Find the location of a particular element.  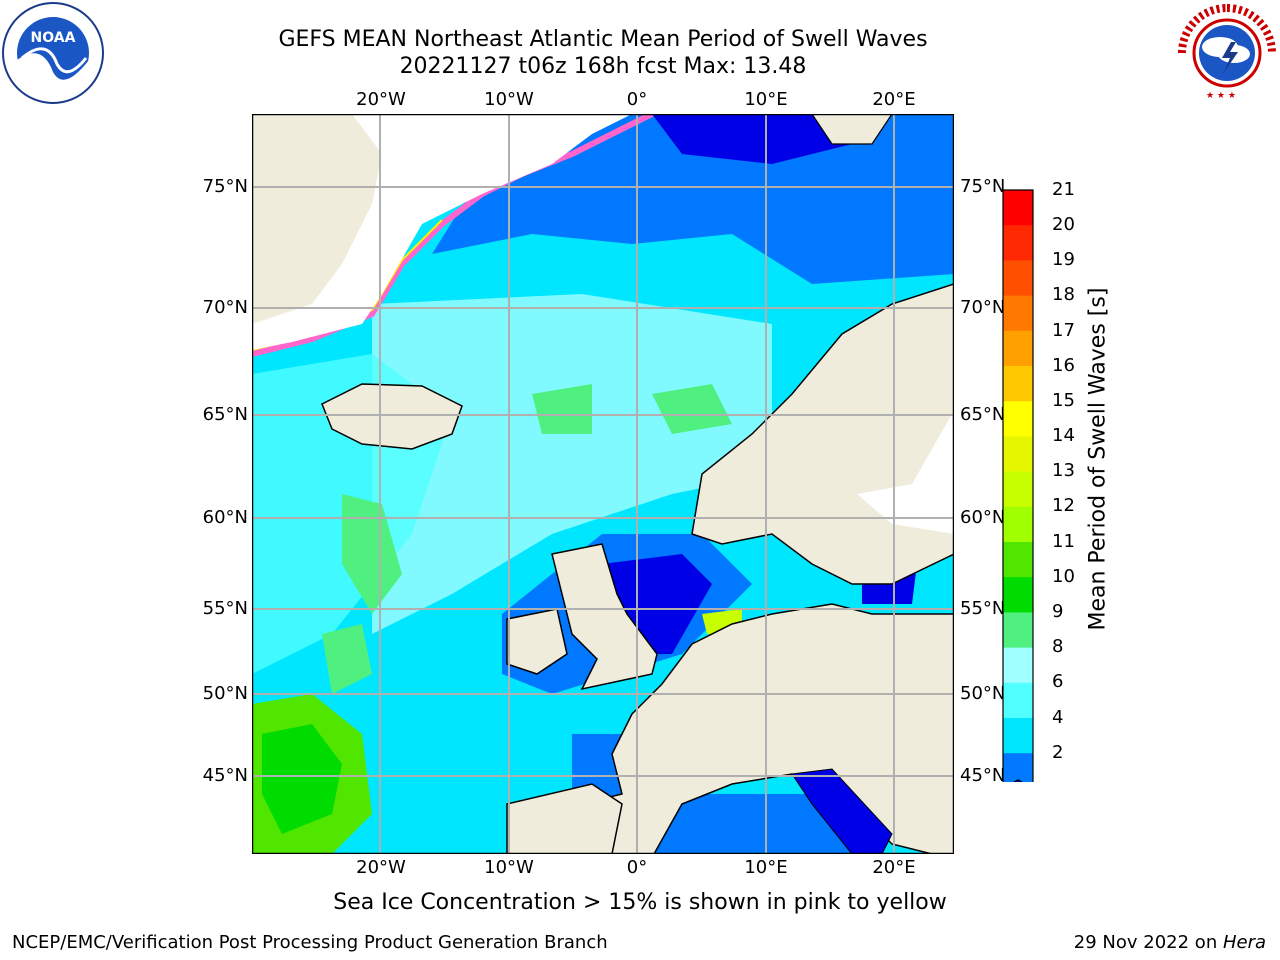

colorbar-tick-label: 21 is located at coordinates (1063, 189).